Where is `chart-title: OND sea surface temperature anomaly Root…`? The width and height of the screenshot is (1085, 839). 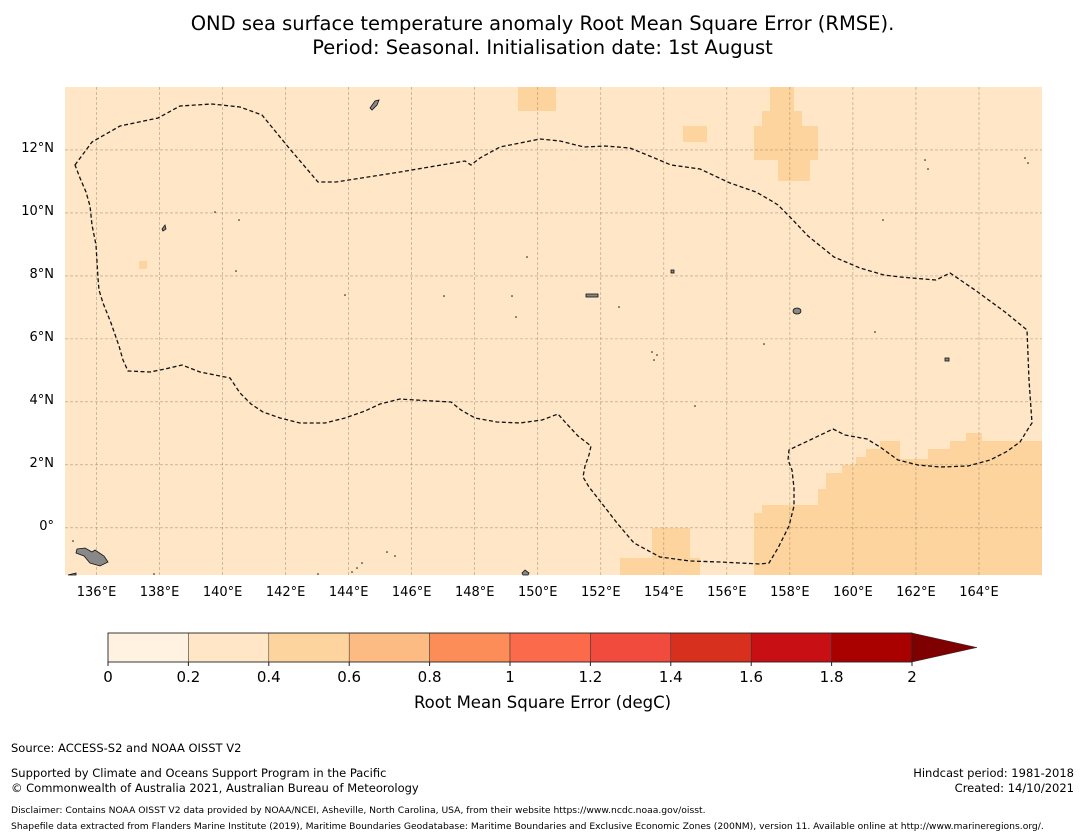
chart-title: OND sea surface temperature anomaly Root… is located at coordinates (542, 23).